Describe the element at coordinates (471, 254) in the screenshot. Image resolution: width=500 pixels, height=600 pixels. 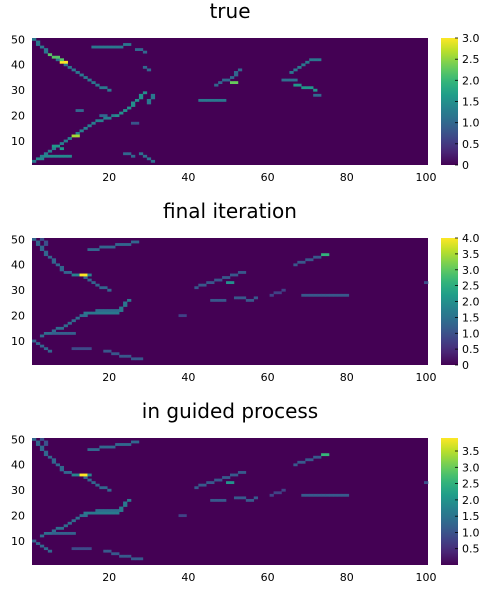
I see `colorbar-tick-label: 3.5` at that location.